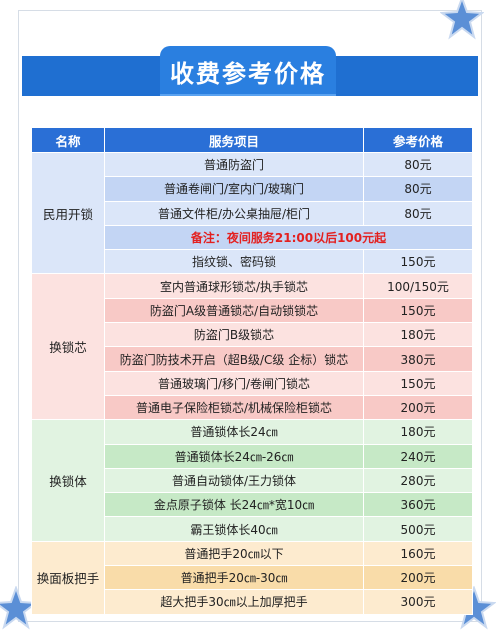 The width and height of the screenshot is (500, 630). I want to click on service-cell: 普通玻璃门/移门/卷闸门锁芯, so click(234, 383).